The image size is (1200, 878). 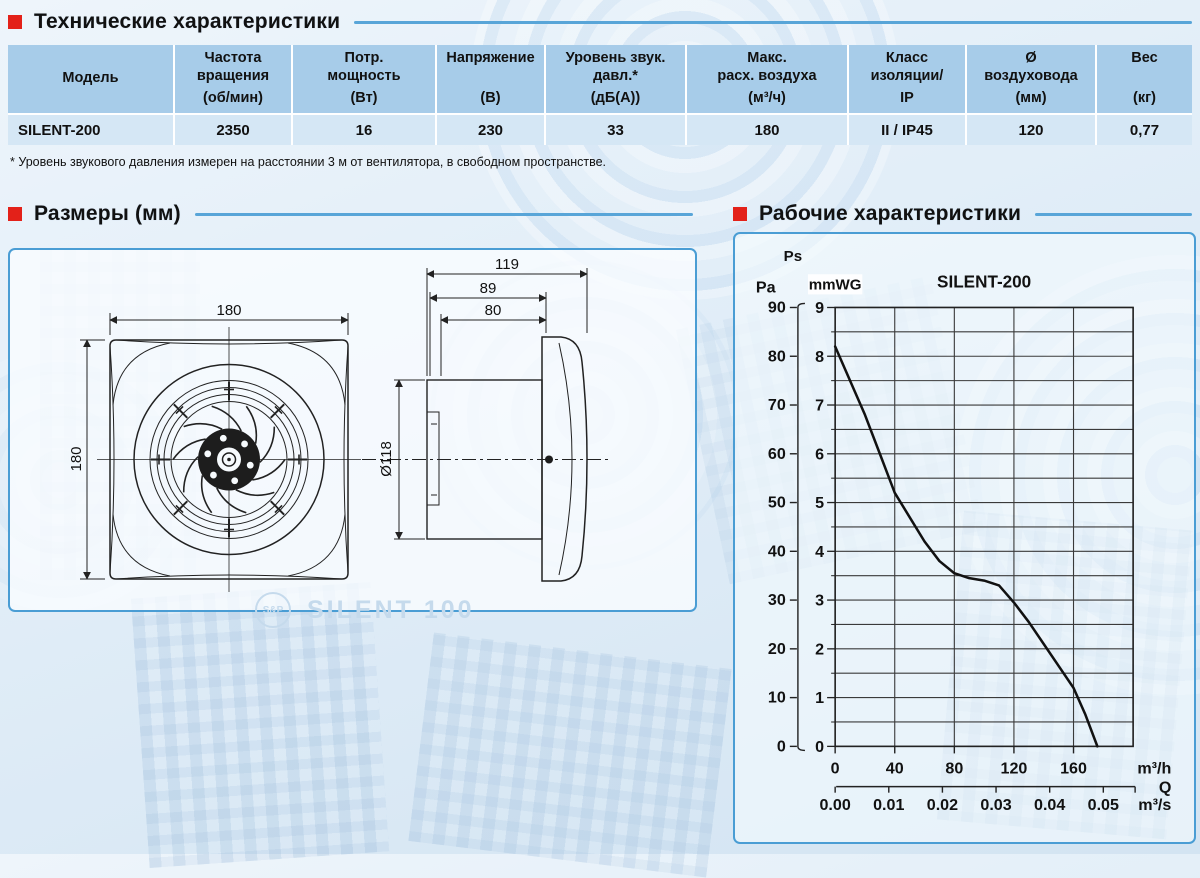 What do you see at coordinates (907, 130) in the screenshot?
I see `table-cell-value: II / IP45` at bounding box center [907, 130].